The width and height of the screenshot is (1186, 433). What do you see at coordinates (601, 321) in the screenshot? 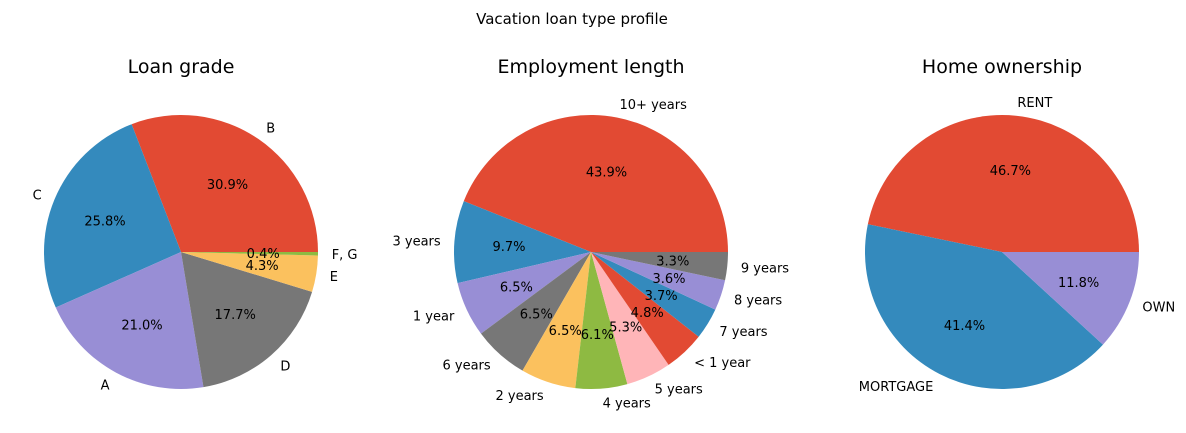
I see `pie-slice-4-years` at bounding box center [601, 321].